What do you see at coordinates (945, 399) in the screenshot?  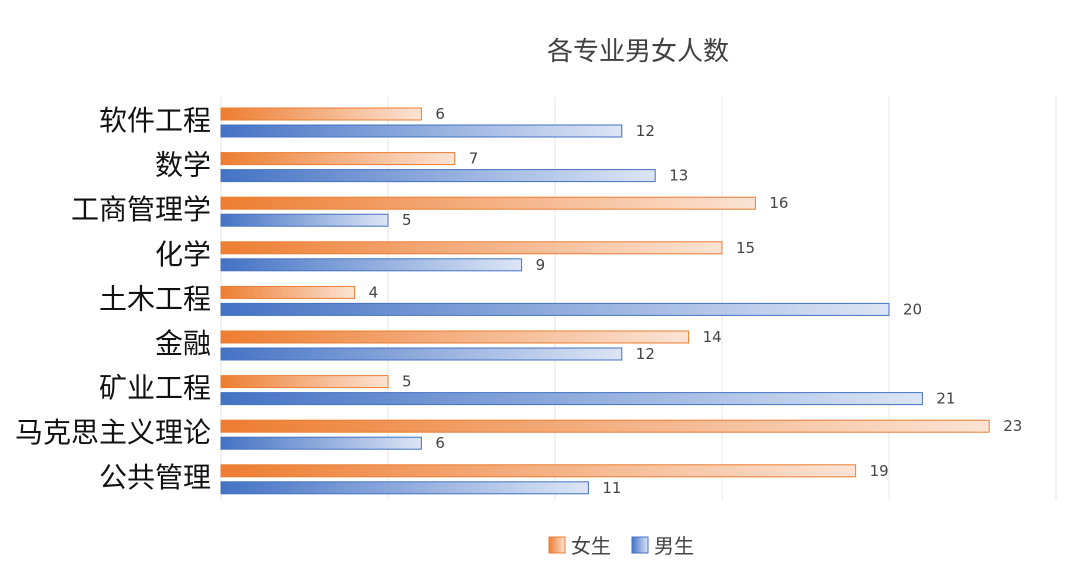 I see `data-label: 21` at bounding box center [945, 399].